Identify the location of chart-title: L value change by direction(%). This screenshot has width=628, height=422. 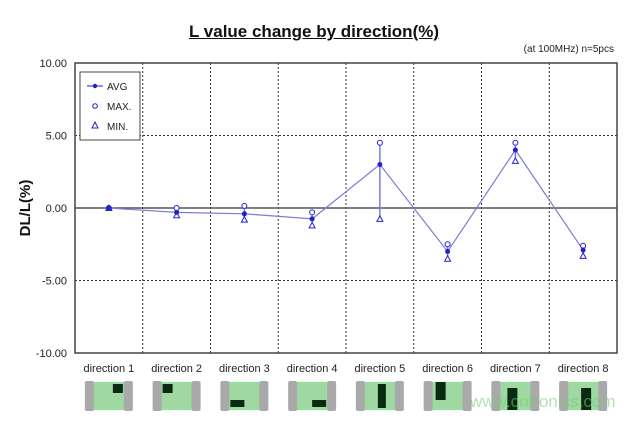
(314, 31).